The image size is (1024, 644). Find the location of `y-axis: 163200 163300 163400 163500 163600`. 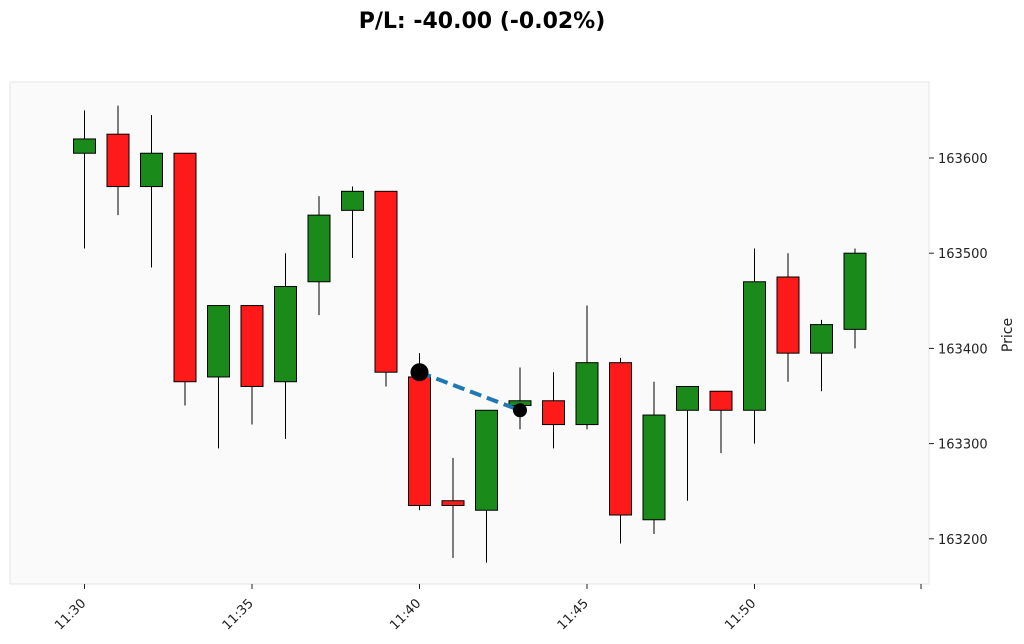

y-axis: 163200 163300 163400 163500 163600 is located at coordinates (958, 350).